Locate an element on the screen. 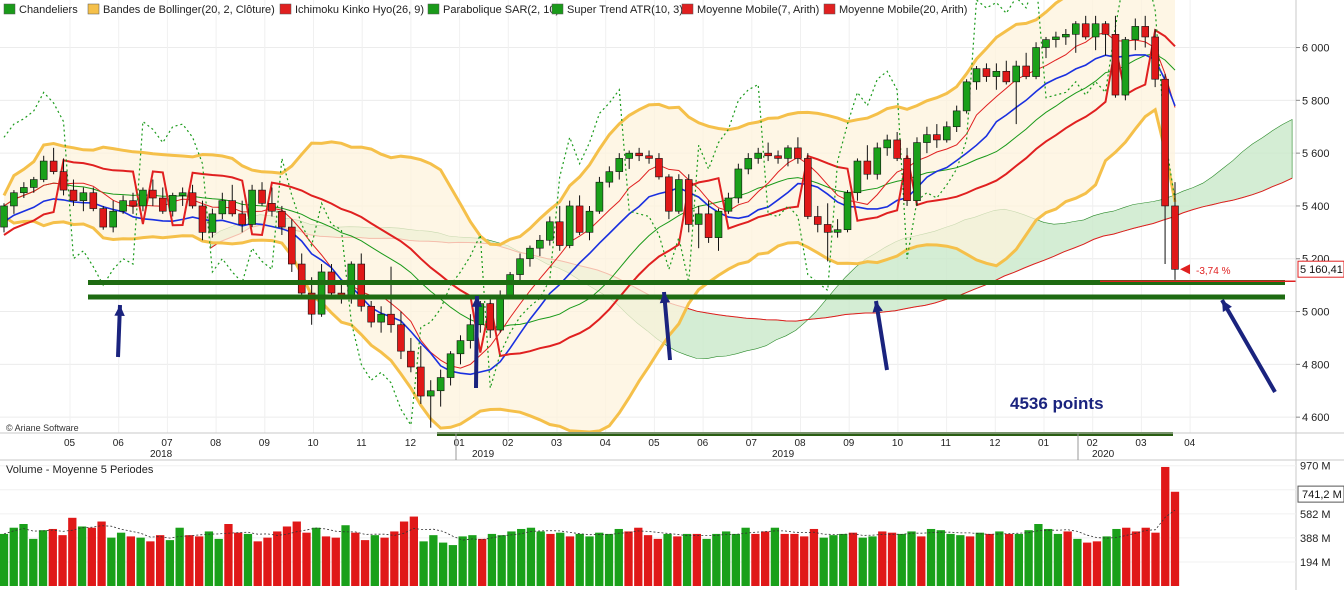  x-month-label: 04 is located at coordinates (606, 443).